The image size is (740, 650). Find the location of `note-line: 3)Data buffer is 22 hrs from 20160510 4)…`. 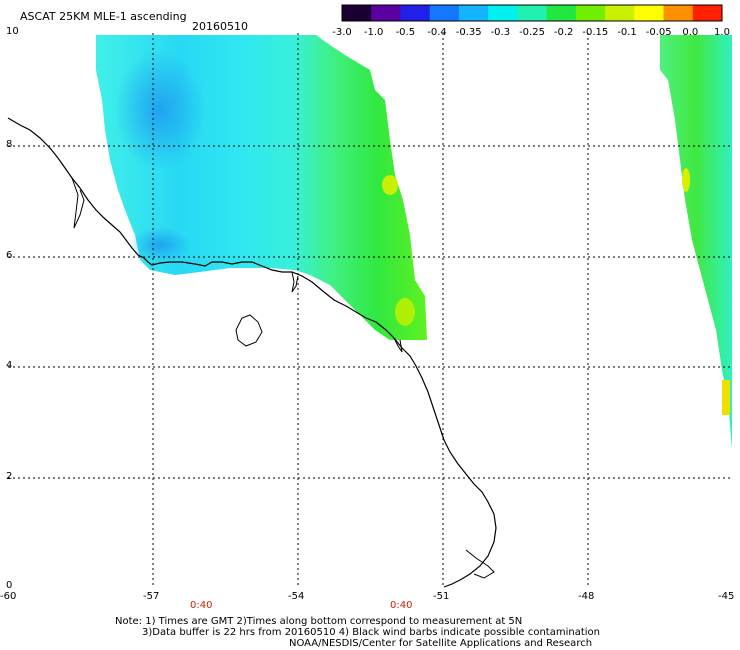

note-line: 3)Data buffer is 22 hrs from 20160510 4)… is located at coordinates (371, 632).